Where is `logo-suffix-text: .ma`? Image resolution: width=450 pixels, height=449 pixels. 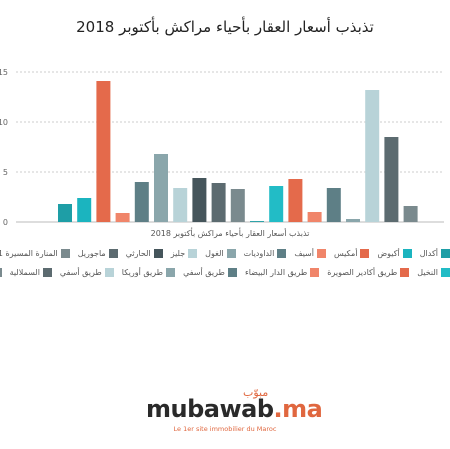
logo-suffix-text: .ma is located at coordinates (298, 409).